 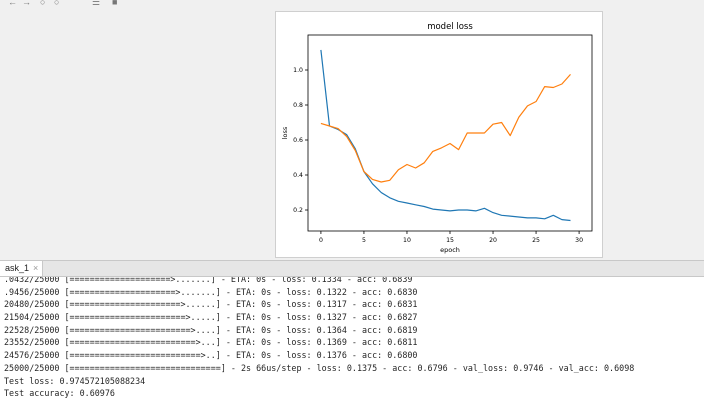 I want to click on zoom-icon: ○, so click(x=57, y=3).